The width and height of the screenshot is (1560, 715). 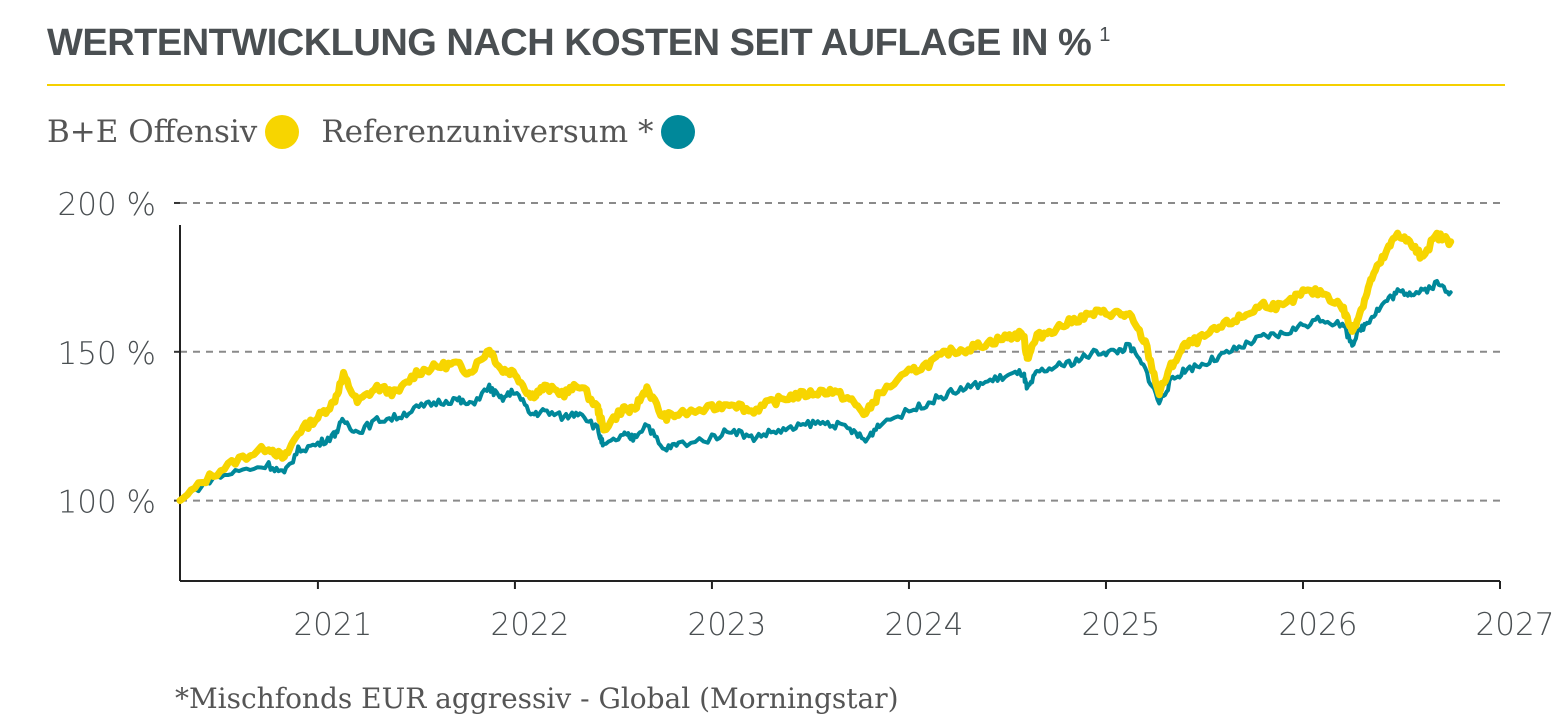 What do you see at coordinates (1515, 625) in the screenshot?
I see `x-tick-label-2027: 2027` at bounding box center [1515, 625].